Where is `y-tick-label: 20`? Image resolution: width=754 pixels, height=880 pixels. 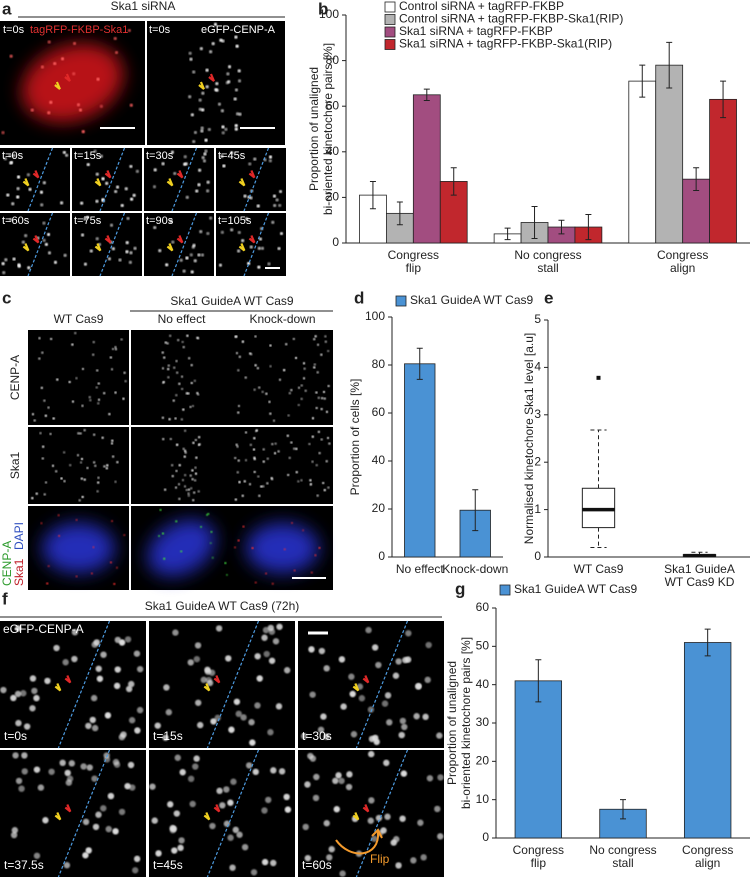
y-tick-label: 20 is located at coordinates (483, 761).